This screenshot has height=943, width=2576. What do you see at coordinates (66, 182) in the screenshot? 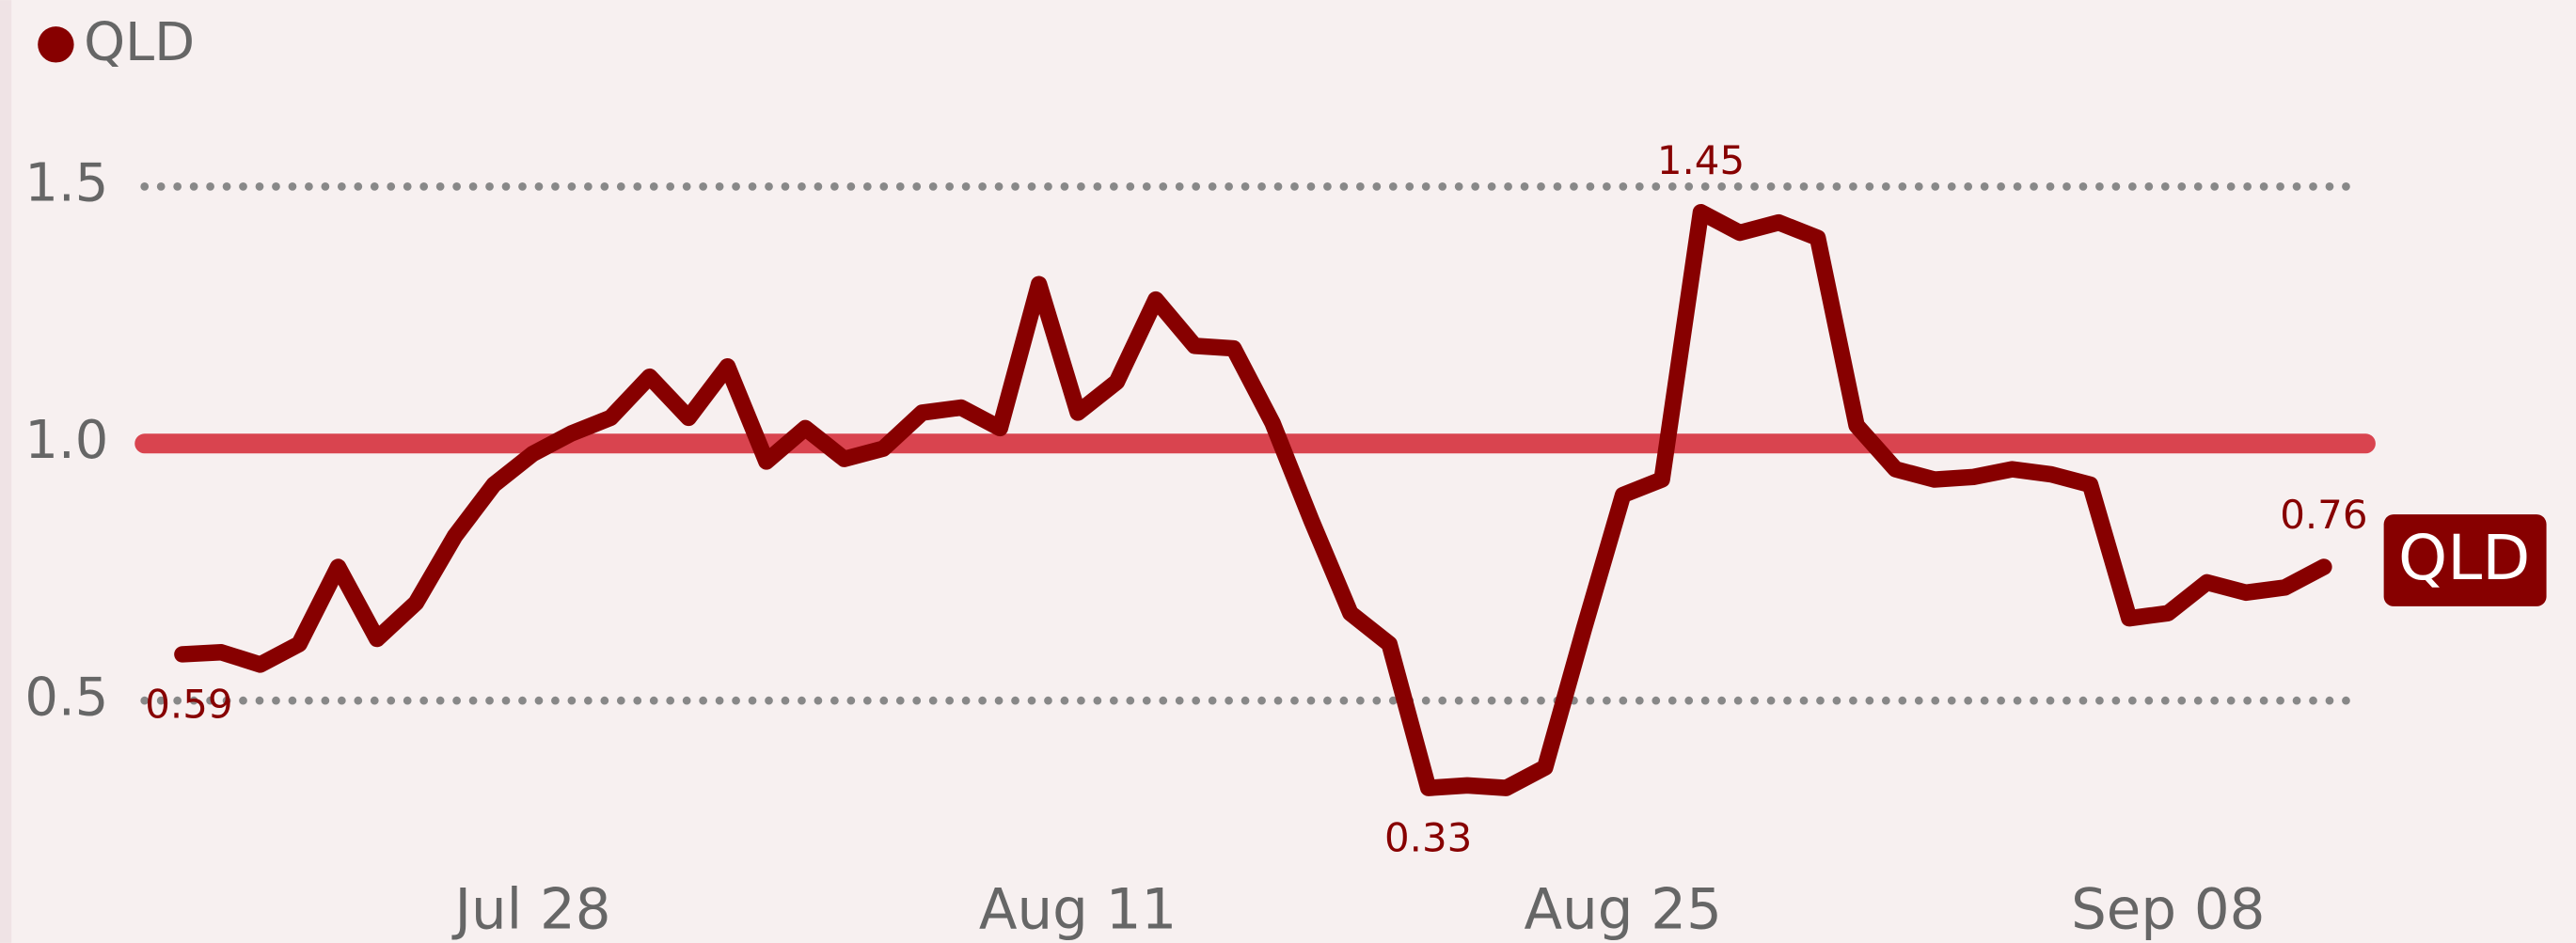
I see `y-tick-label: 1.5` at bounding box center [66, 182].